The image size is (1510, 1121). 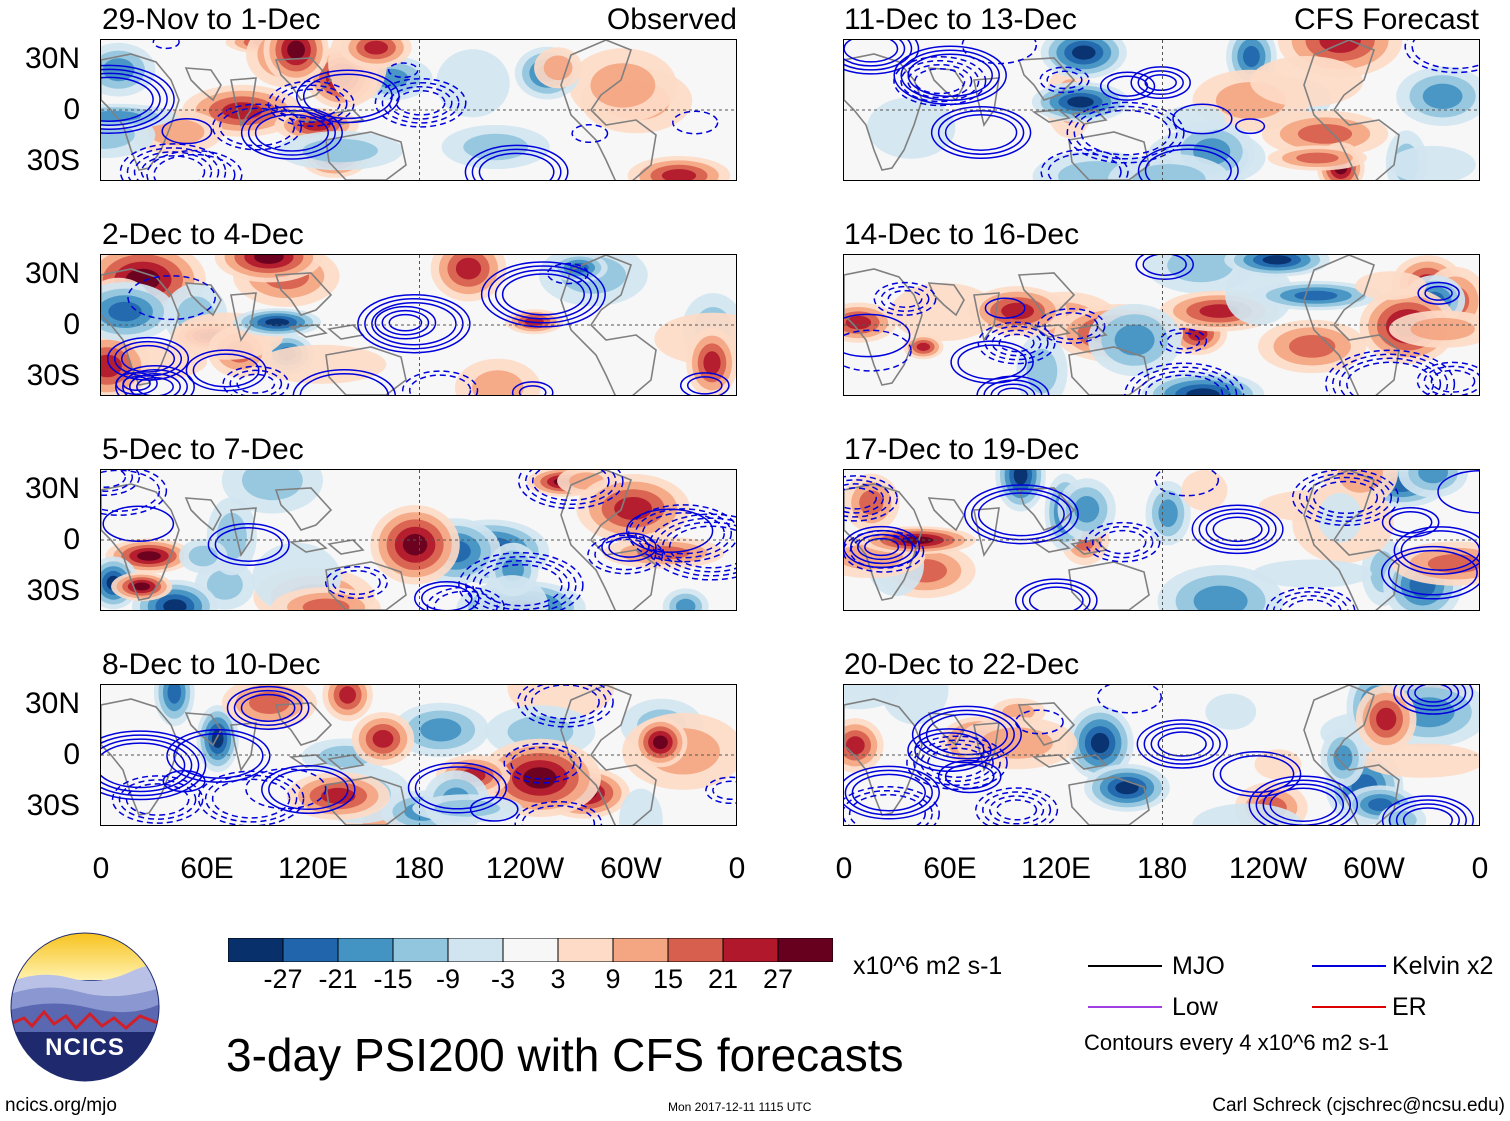 What do you see at coordinates (393, 979) in the screenshot?
I see `colorbar-level-label: -15` at bounding box center [393, 979].